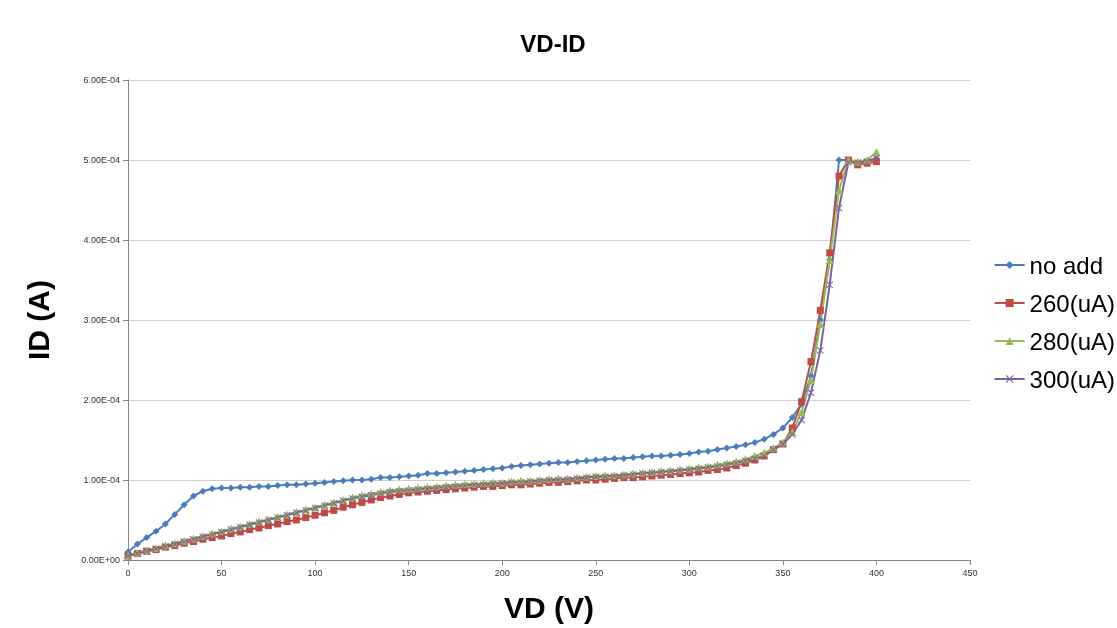 Image resolution: width=1117 pixels, height=628 pixels. I want to click on y-tick-label: 2.00E-04, so click(101, 400).